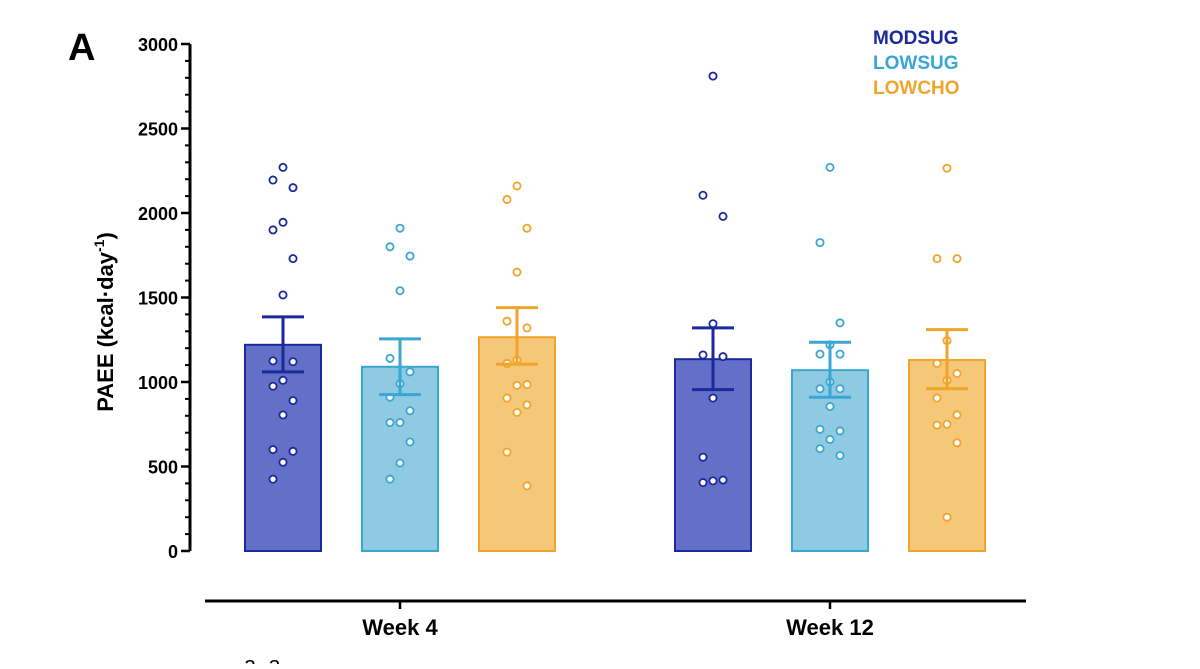 This screenshot has width=1200, height=669. Describe the element at coordinates (916, 38) in the screenshot. I see `legend-item-modsug: MODSUG` at that location.